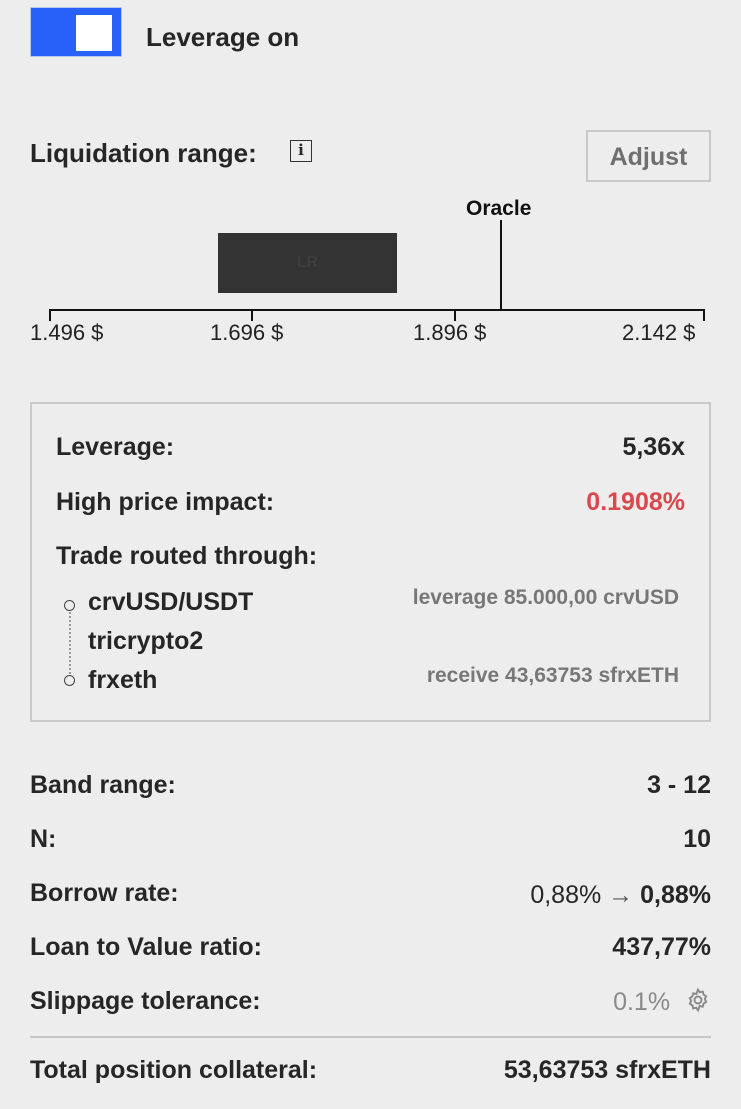 The width and height of the screenshot is (741, 1109). What do you see at coordinates (635, 502) in the screenshot?
I see `price-impact-value: 0.1908%` at bounding box center [635, 502].